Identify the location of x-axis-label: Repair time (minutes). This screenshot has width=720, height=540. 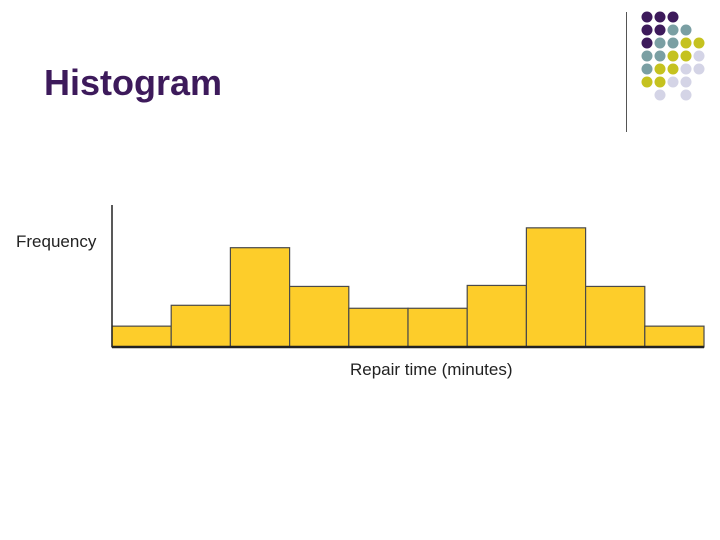
(431, 369).